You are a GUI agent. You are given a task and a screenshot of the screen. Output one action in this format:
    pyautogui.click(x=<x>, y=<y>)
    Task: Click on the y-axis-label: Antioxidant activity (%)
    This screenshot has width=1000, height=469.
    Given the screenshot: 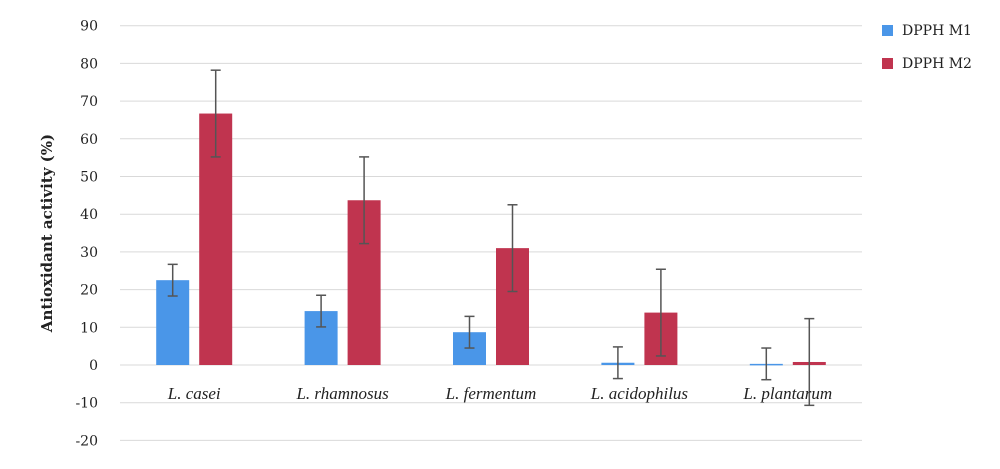 What is the action you would take?
    pyautogui.click(x=47, y=233)
    